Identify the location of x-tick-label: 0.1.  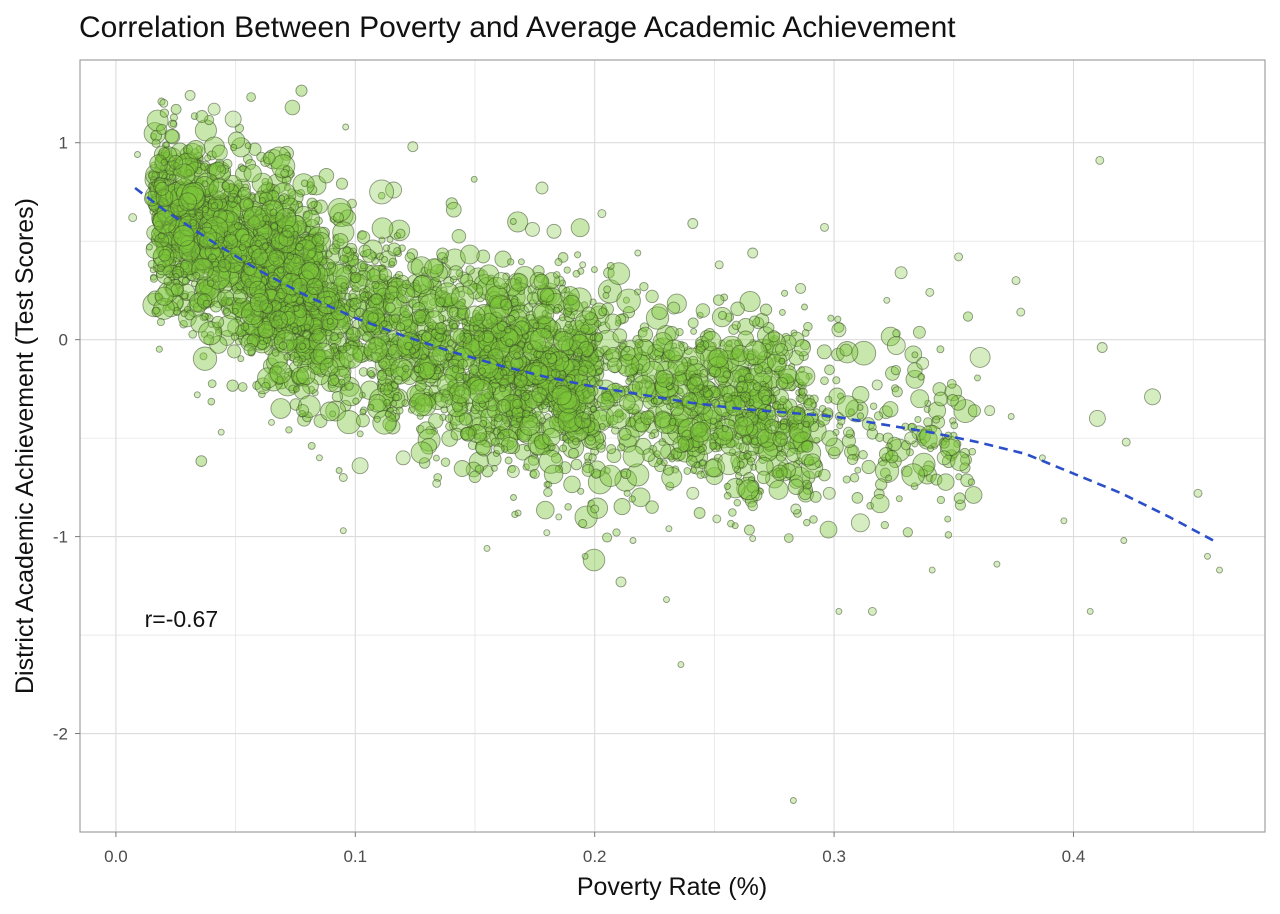
(355, 856).